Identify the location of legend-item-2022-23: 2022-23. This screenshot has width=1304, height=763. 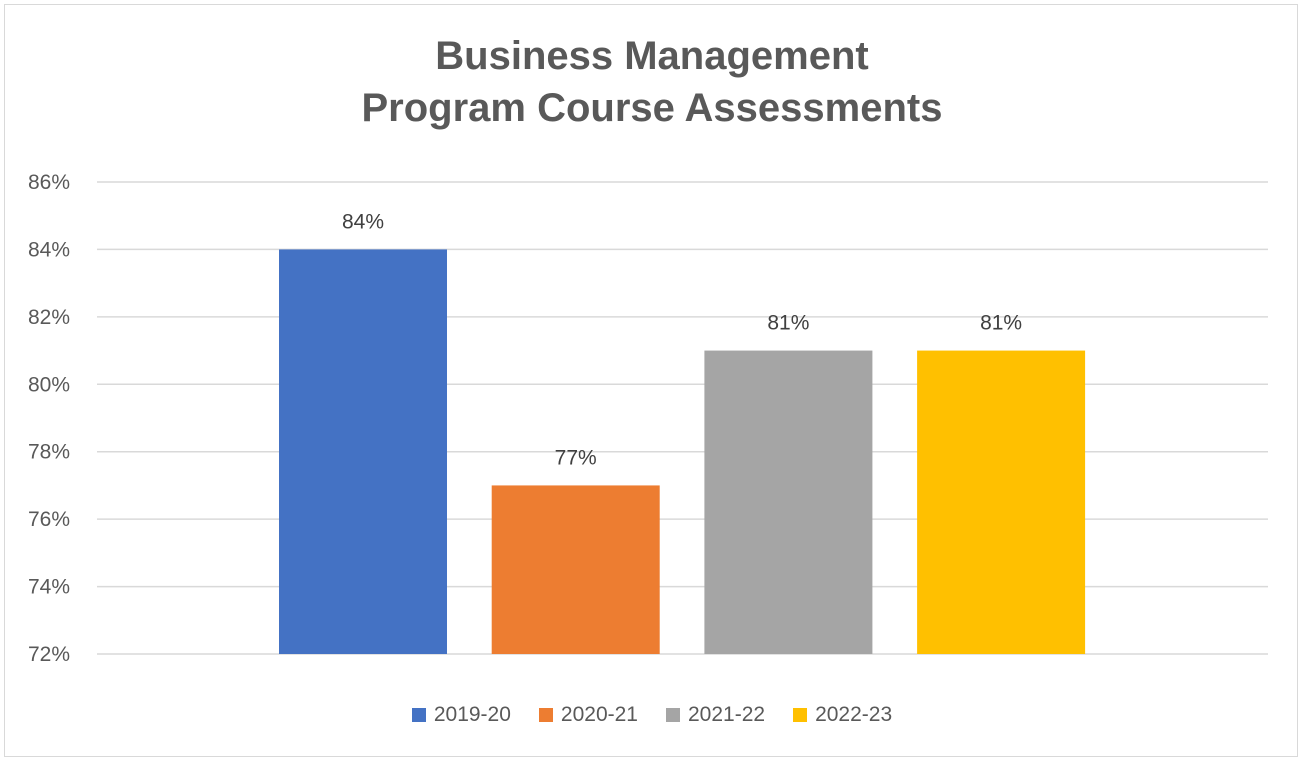
(842, 715).